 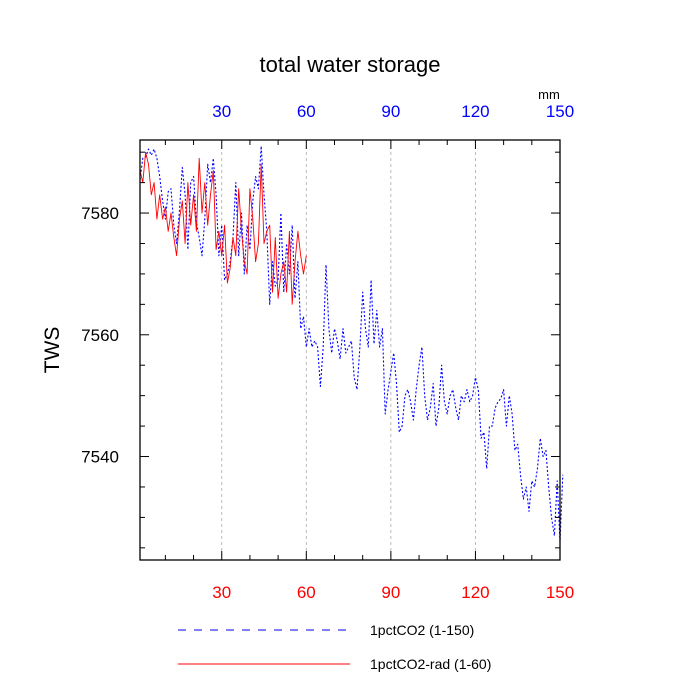 I want to click on y-tick-label: 7580, so click(x=100, y=213).